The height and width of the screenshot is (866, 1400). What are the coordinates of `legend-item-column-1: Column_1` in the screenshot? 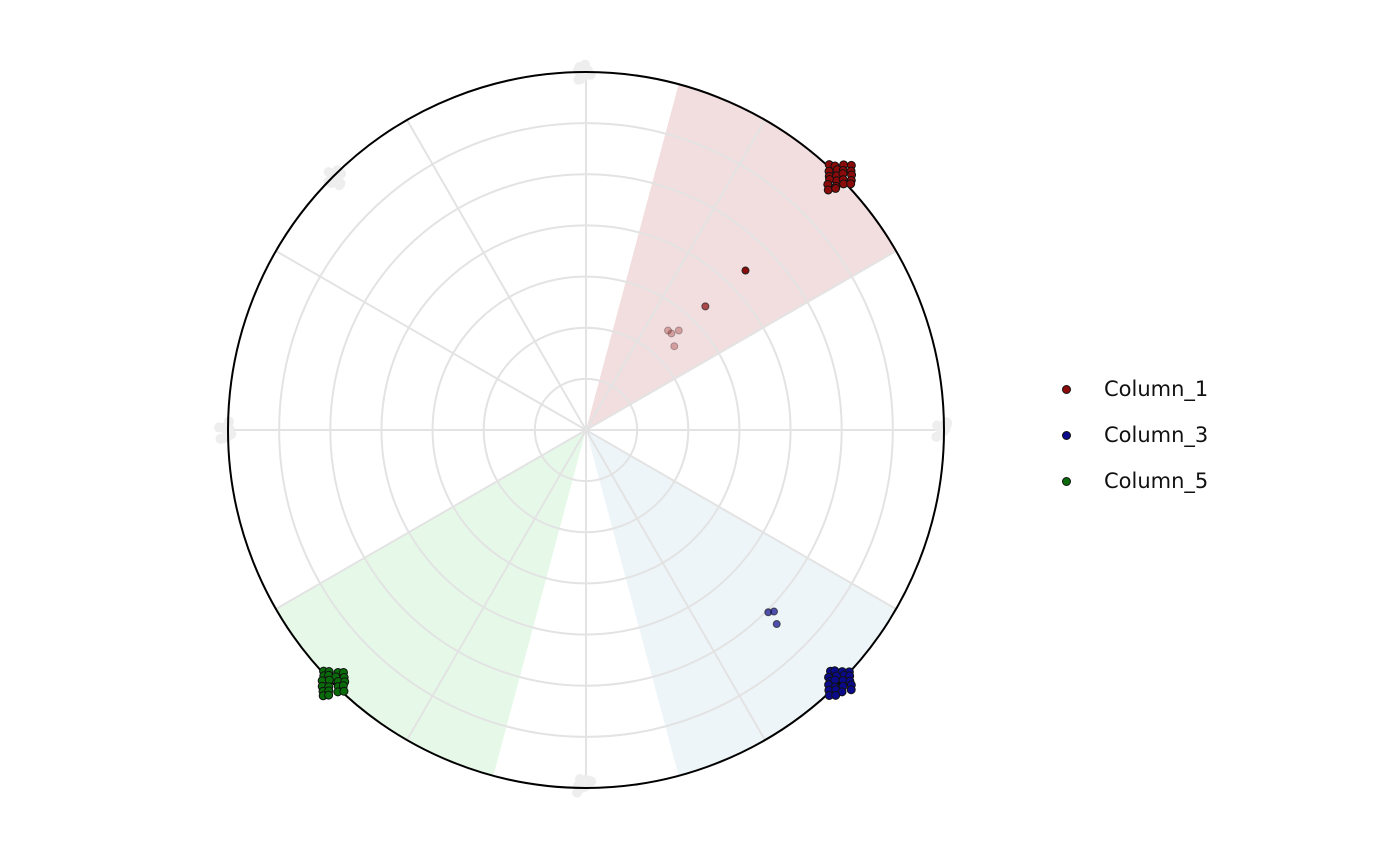 It's located at (1133, 389).